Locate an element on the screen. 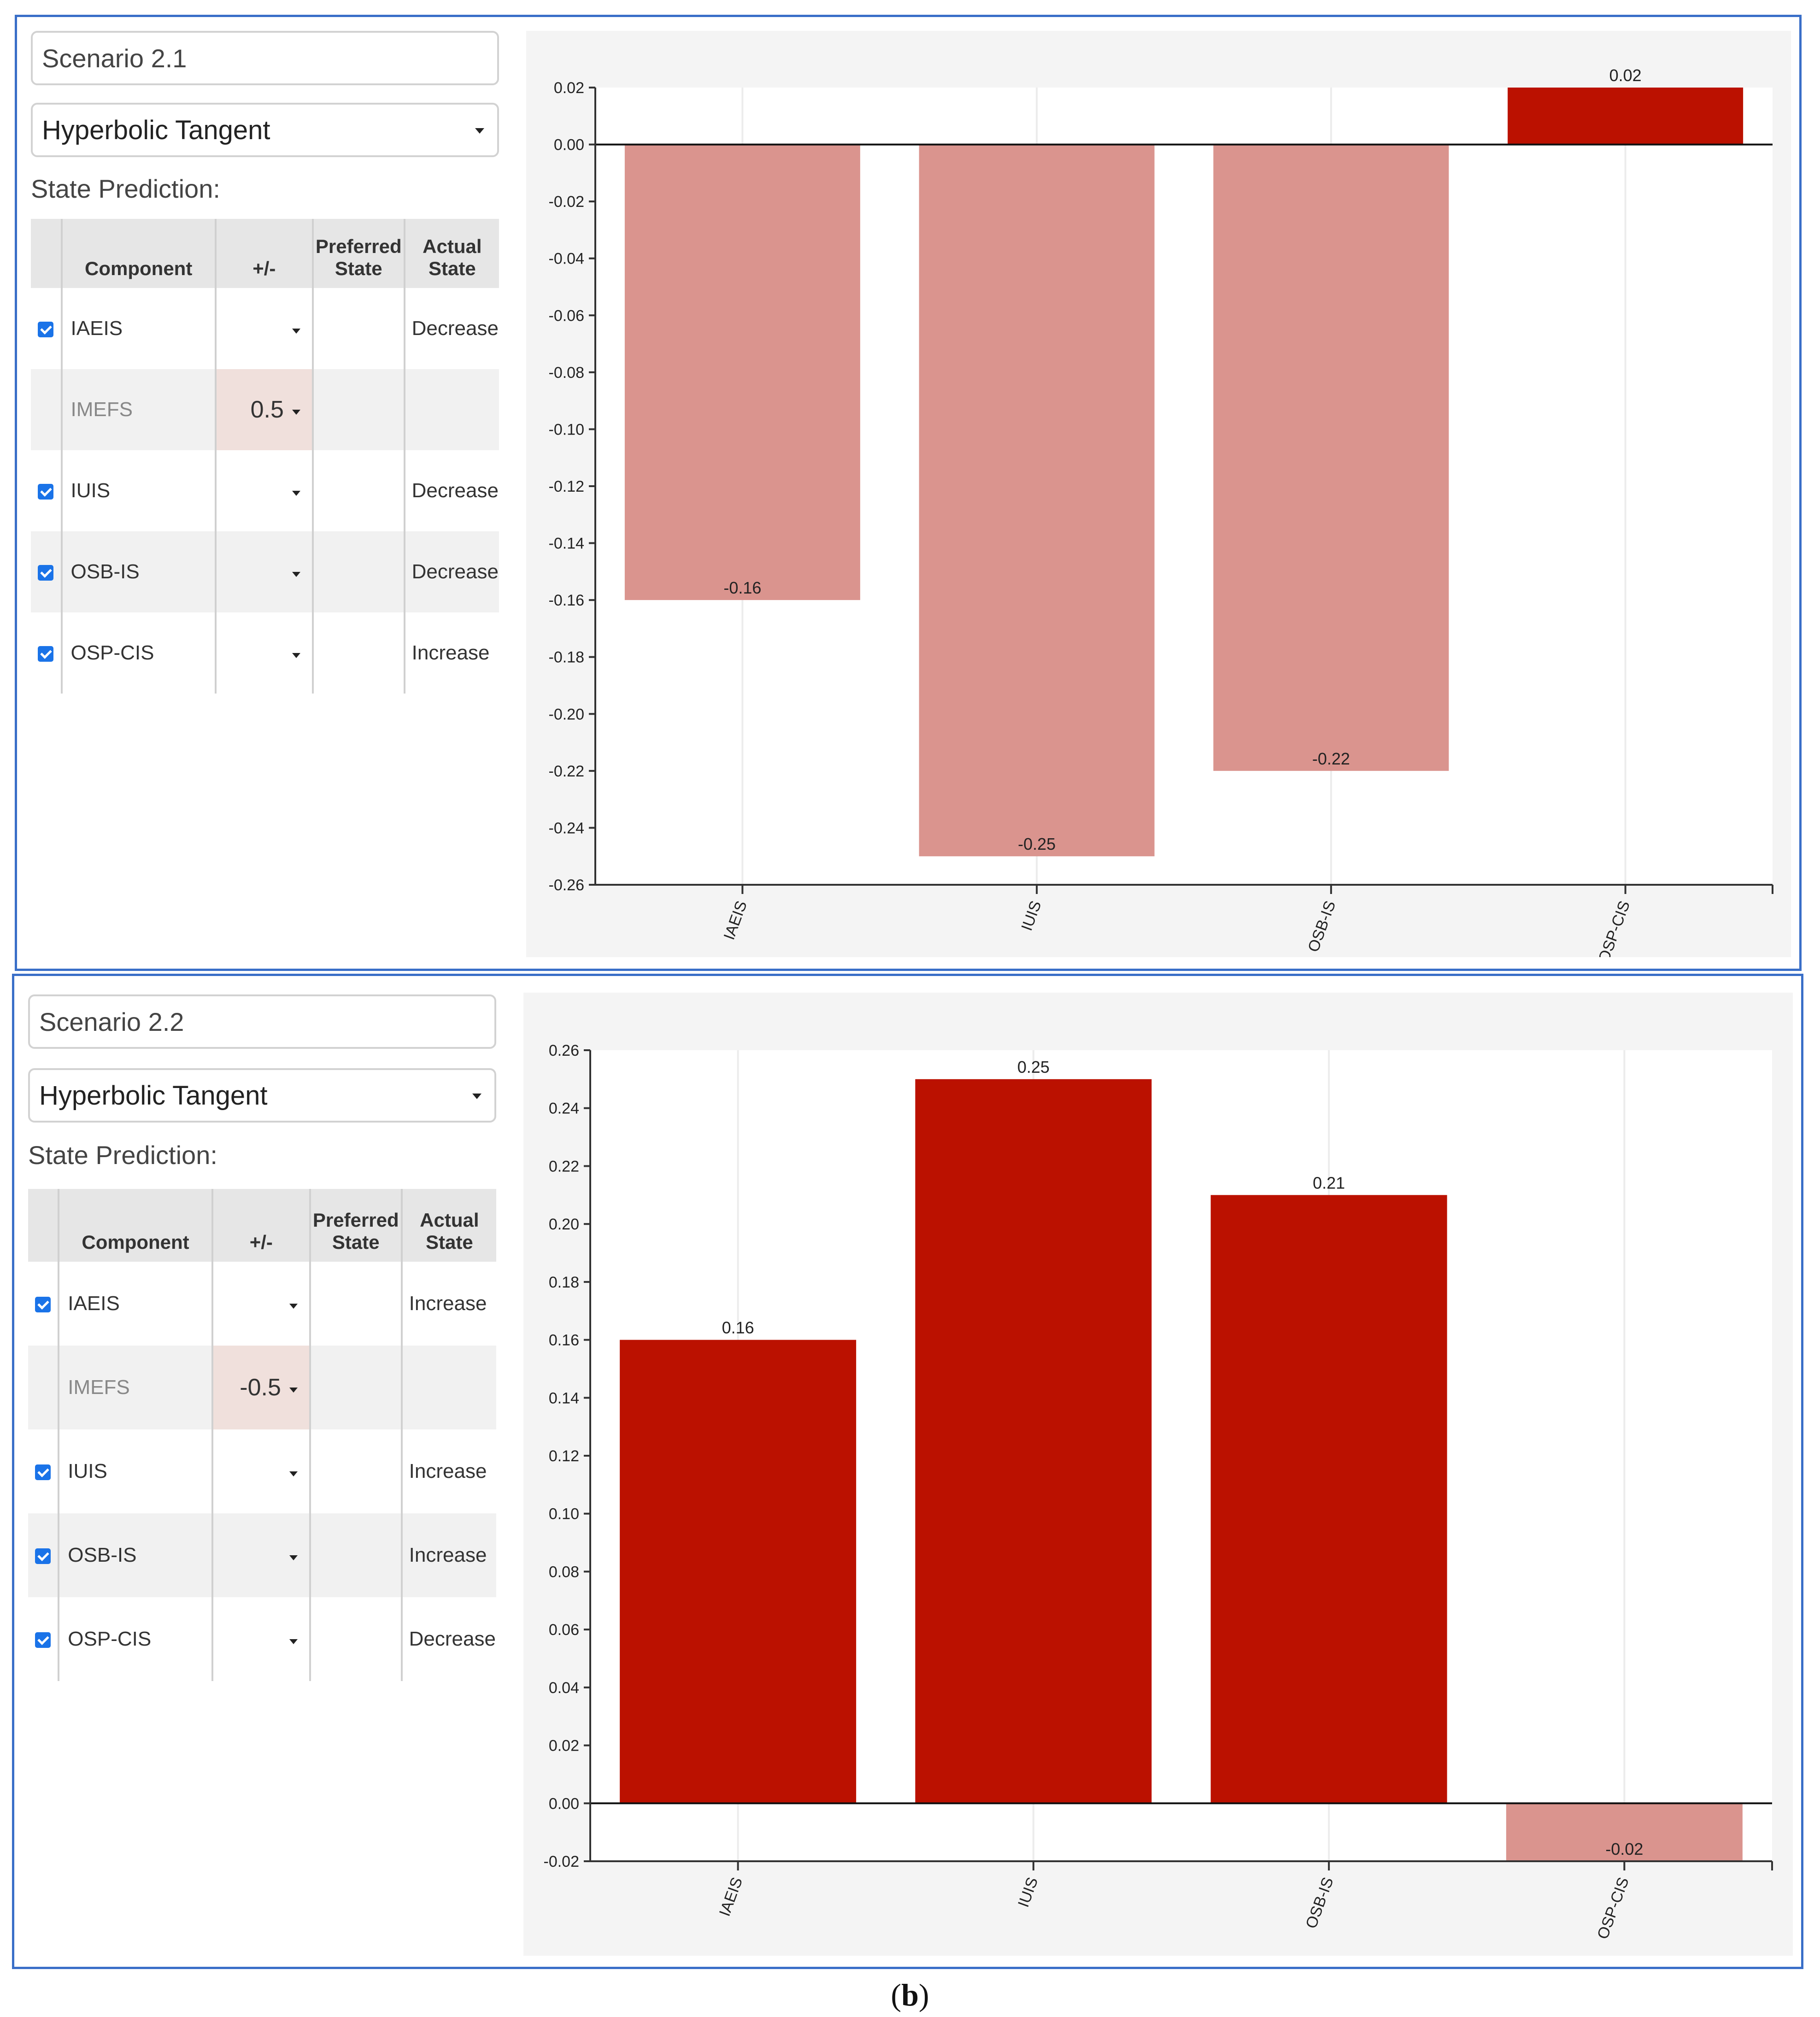 The width and height of the screenshot is (1820, 2017). state-prediction-label: State Prediction: is located at coordinates (122, 1155).